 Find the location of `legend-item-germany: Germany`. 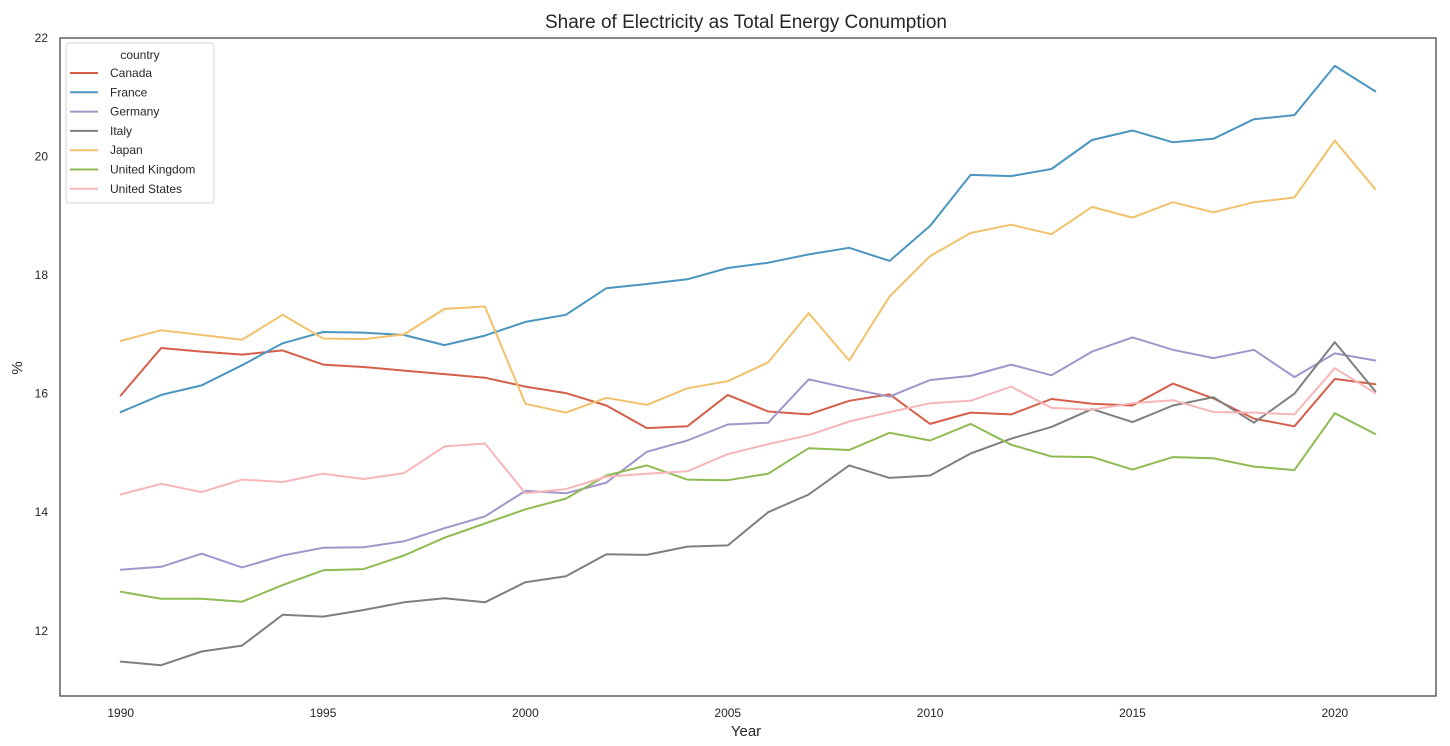

legend-item-germany: Germany is located at coordinates (114, 112).